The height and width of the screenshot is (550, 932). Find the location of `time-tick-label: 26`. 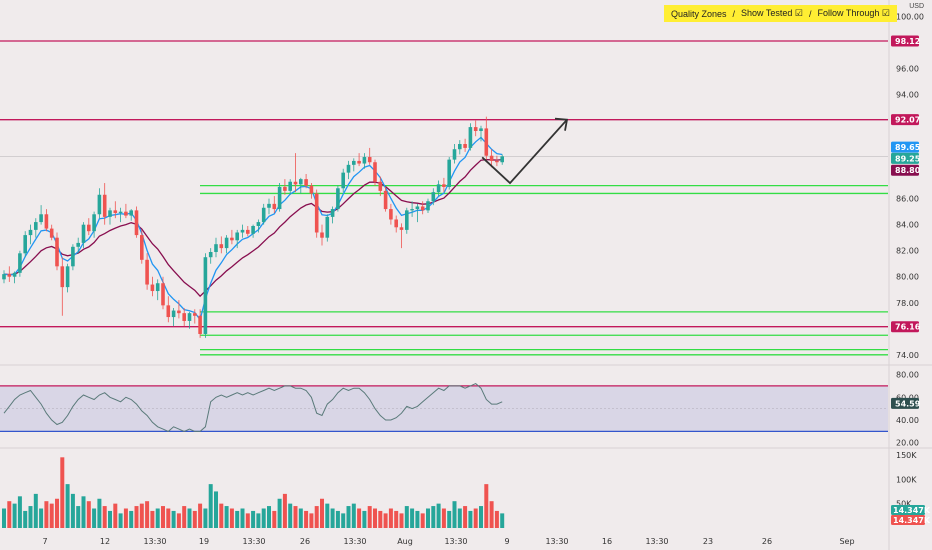

time-tick-label: 26 is located at coordinates (767, 541).